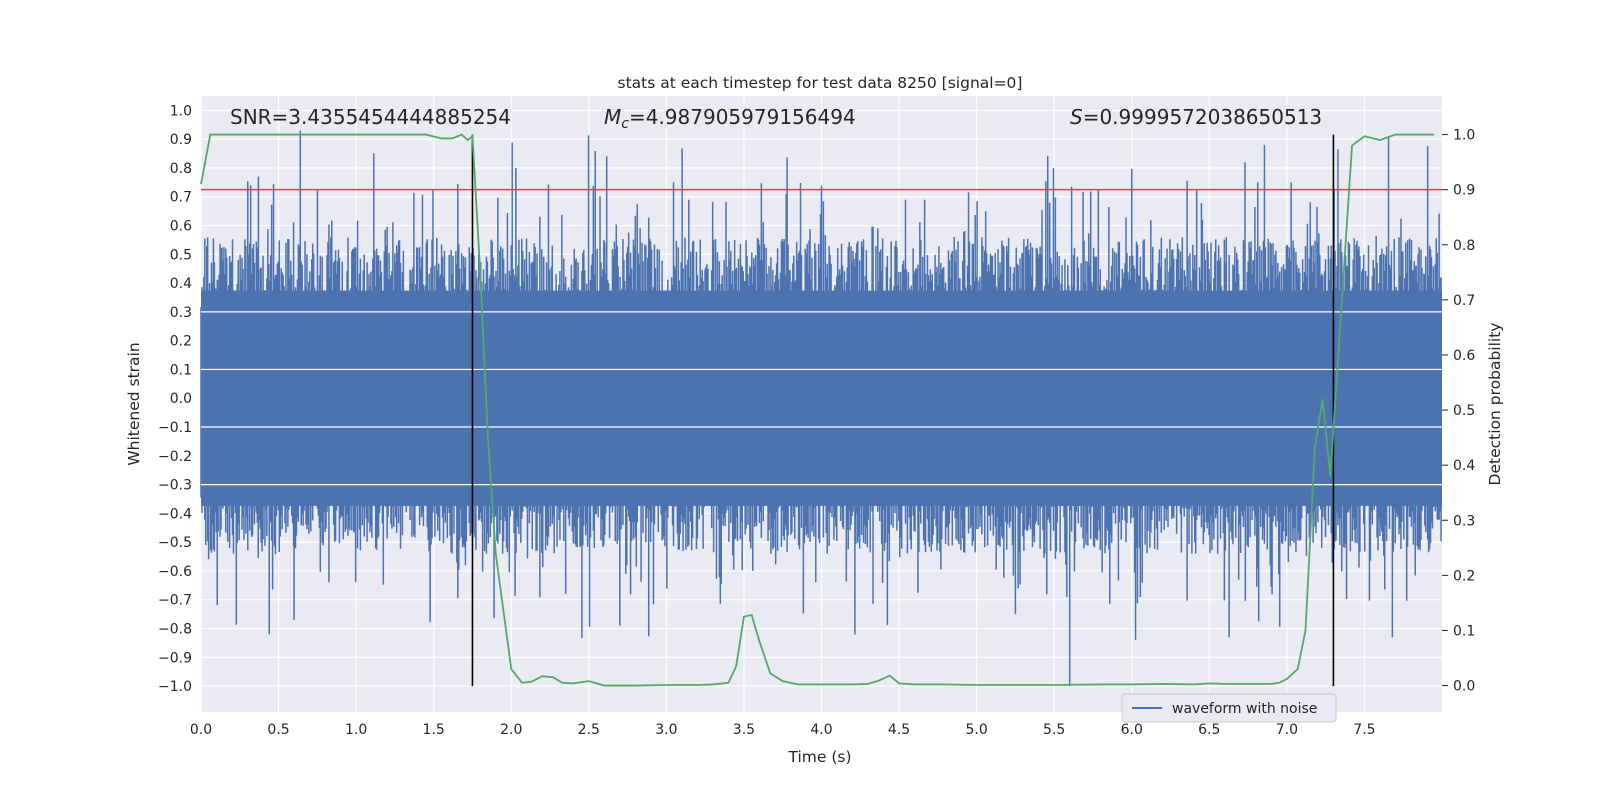  What do you see at coordinates (175, 486) in the screenshot?
I see `y-tick-label: −0.3` at bounding box center [175, 486].